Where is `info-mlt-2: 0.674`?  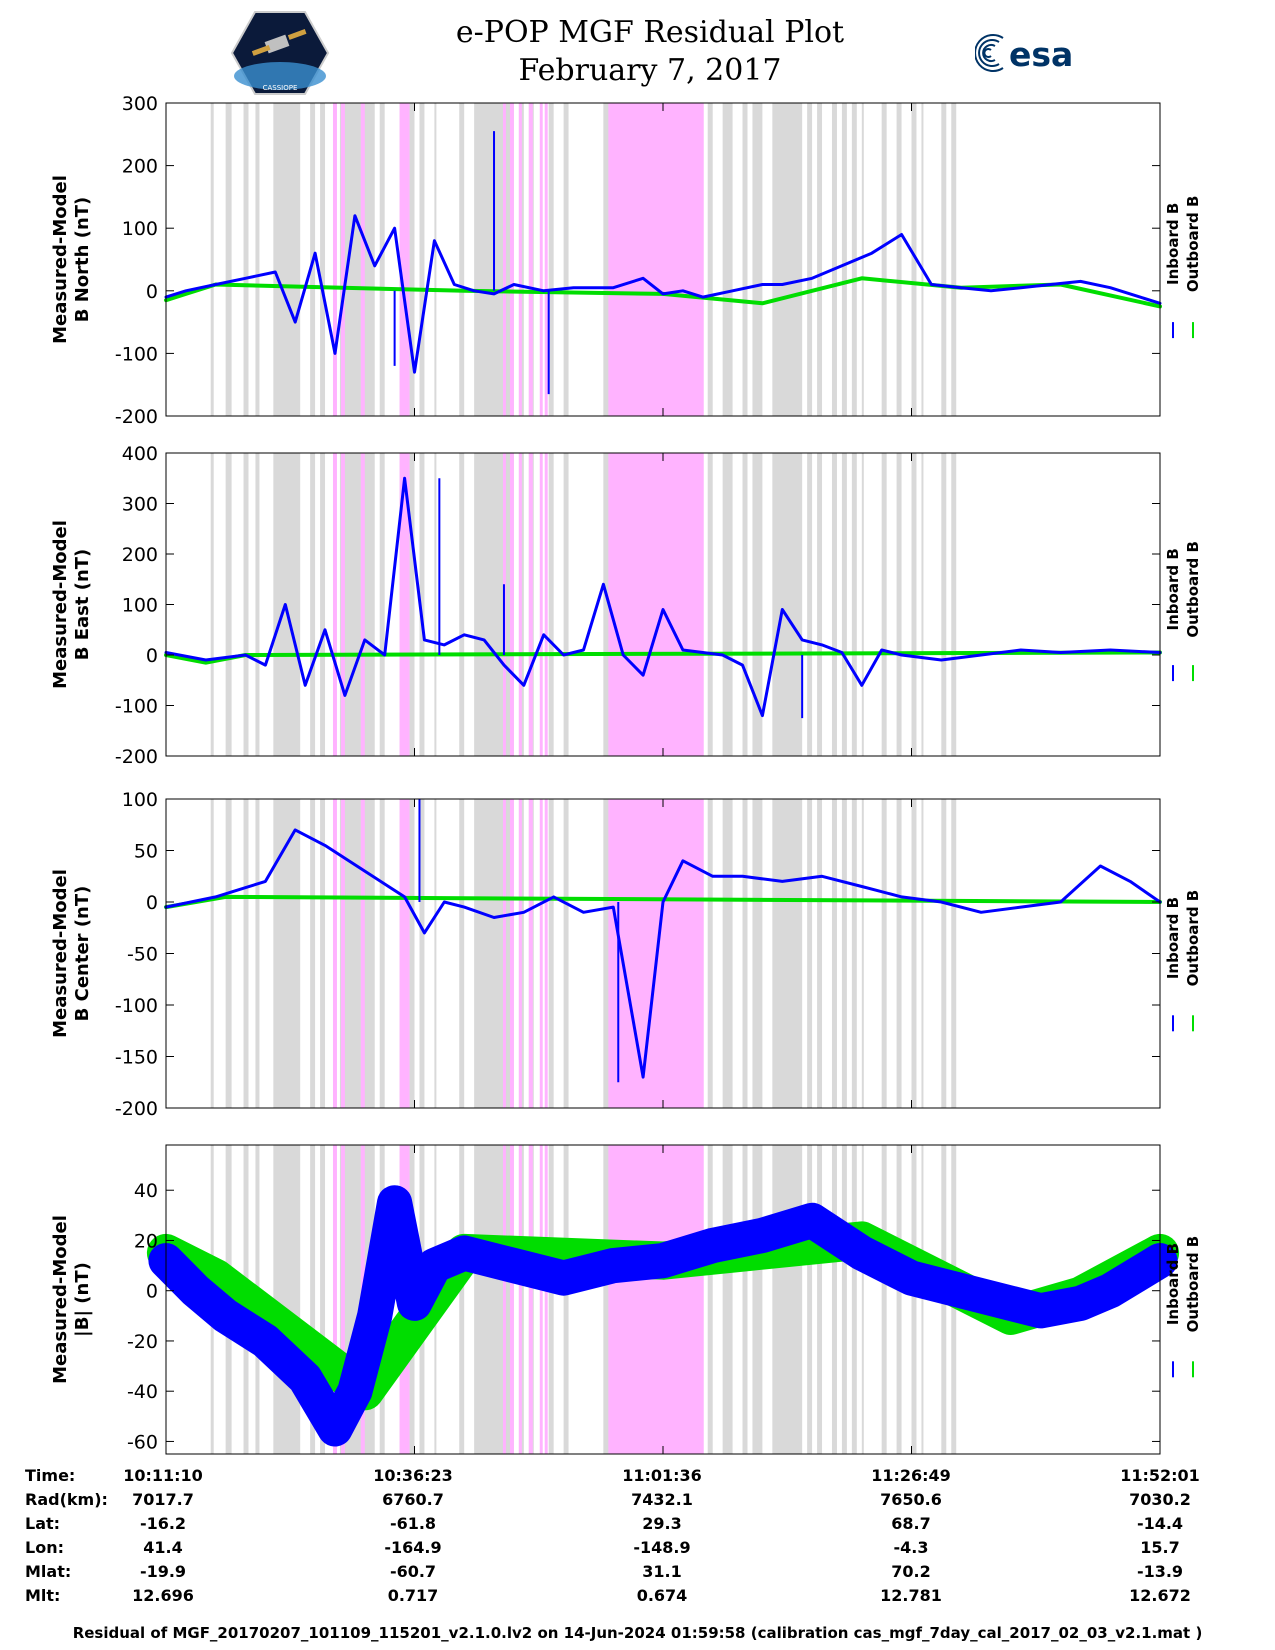
info-mlt-2: 0.674 is located at coordinates (662, 1595).